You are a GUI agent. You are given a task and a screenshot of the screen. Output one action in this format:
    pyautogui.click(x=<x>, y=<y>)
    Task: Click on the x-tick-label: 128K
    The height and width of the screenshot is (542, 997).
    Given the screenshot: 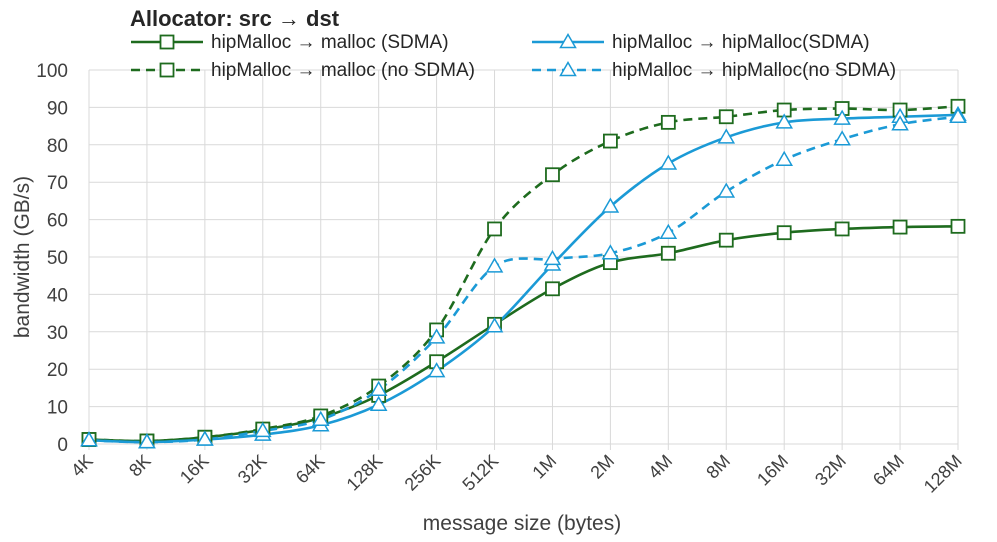 What is the action you would take?
    pyautogui.click(x=365, y=473)
    